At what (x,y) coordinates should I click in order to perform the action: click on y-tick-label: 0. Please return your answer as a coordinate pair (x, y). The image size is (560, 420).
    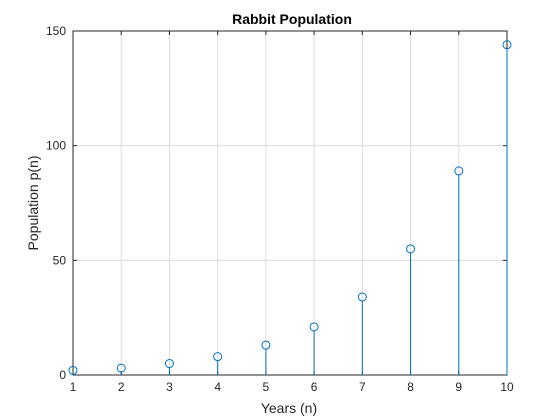
    Looking at the image, I should click on (62, 375).